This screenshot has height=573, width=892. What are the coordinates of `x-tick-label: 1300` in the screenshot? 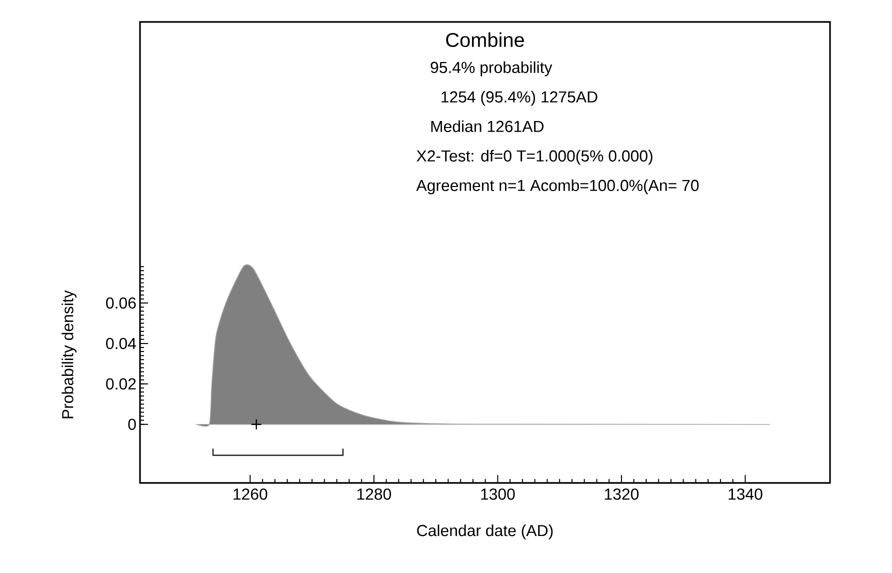 It's located at (498, 494).